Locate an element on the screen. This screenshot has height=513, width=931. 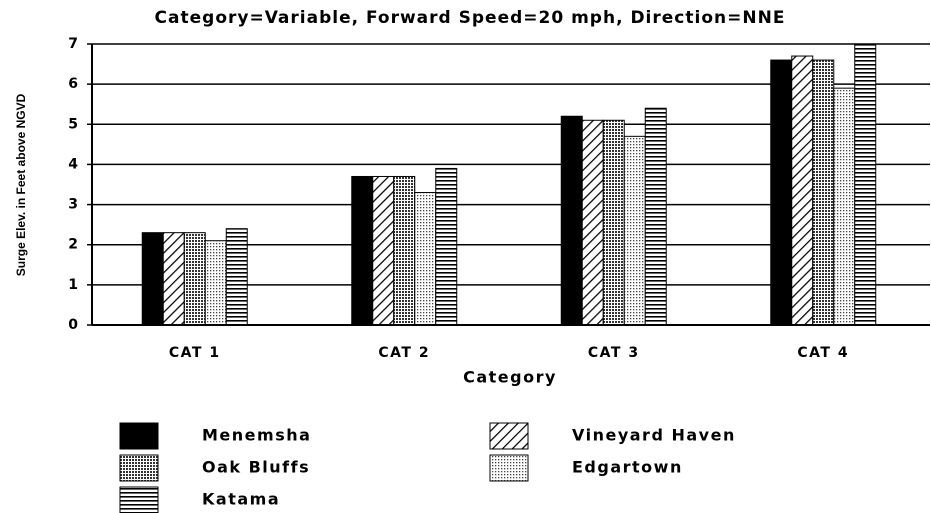
y-tick-label: 3 is located at coordinates (73, 205).